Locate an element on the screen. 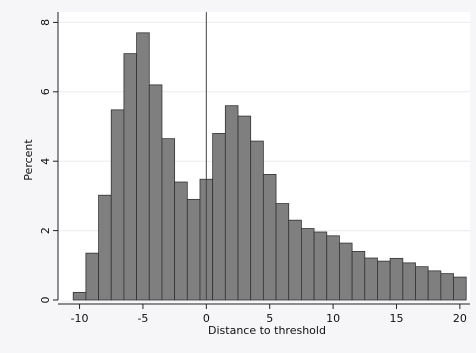 The image size is (476, 353). x-tick-label-6: 20 is located at coordinates (460, 318).